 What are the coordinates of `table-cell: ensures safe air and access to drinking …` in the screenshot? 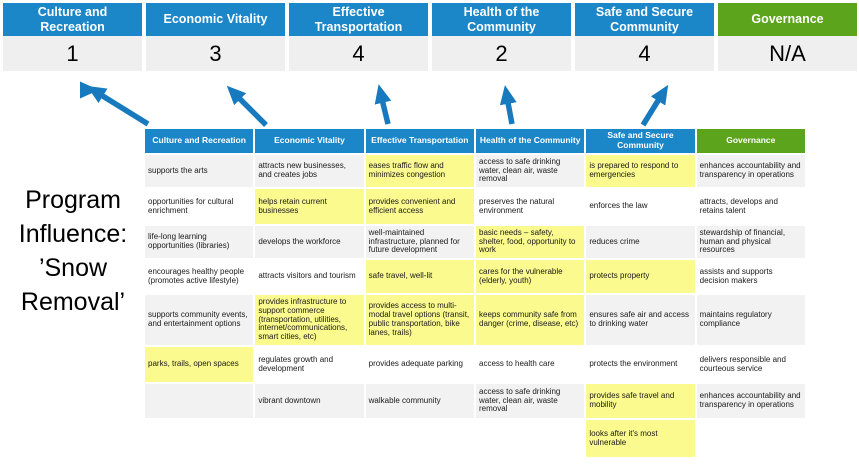 It's located at (640, 320).